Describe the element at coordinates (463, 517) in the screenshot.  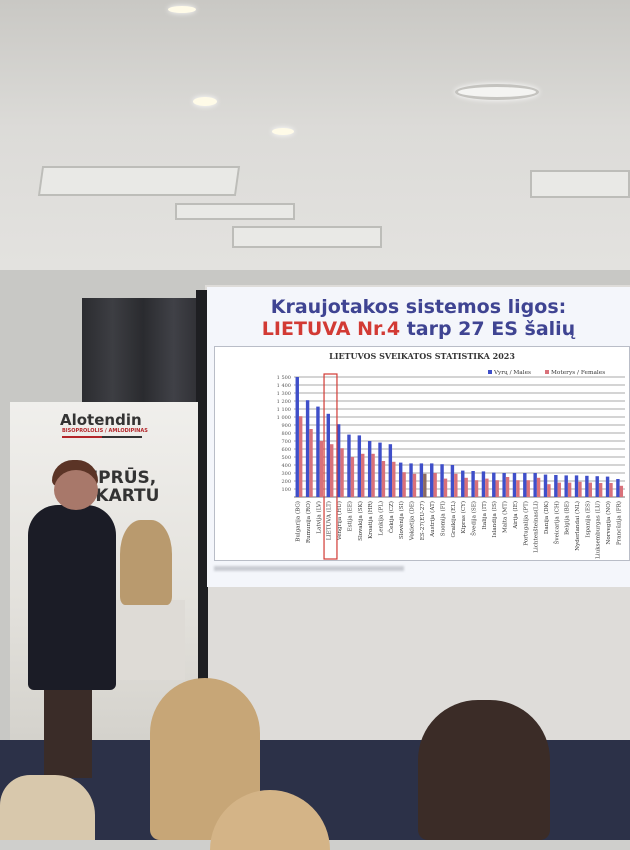
I see `x-tick-label: Kipras (CY)` at that location.